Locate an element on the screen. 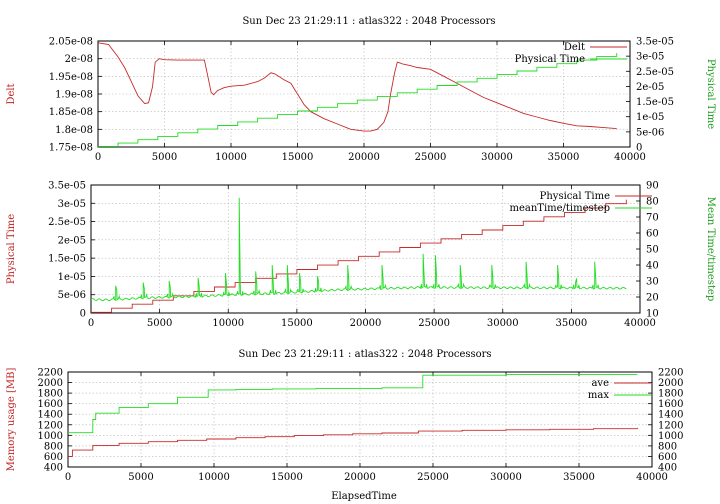 Image resolution: width=720 pixels, height=504 pixels. y2-tick-label: 60 is located at coordinates (652, 234).